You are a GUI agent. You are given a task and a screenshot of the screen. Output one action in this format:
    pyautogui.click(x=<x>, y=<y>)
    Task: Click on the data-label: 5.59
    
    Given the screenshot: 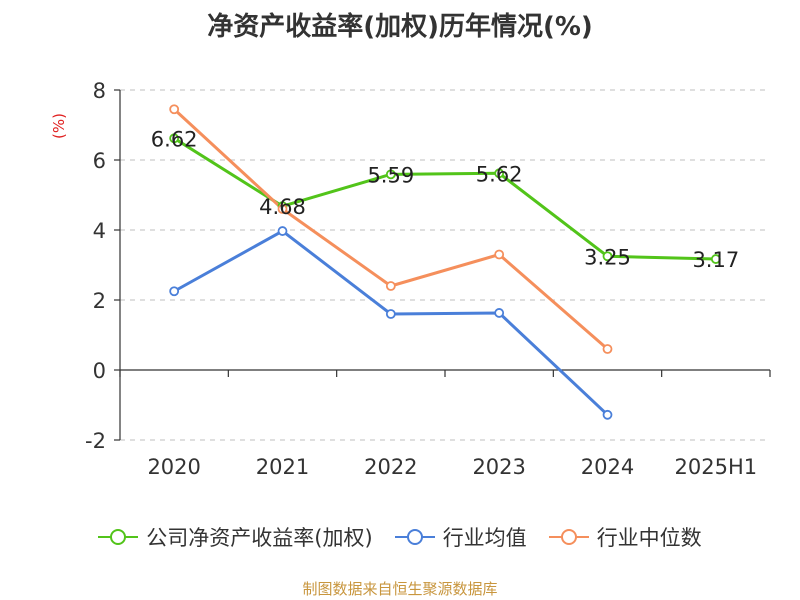 What is the action you would take?
    pyautogui.click(x=390, y=175)
    